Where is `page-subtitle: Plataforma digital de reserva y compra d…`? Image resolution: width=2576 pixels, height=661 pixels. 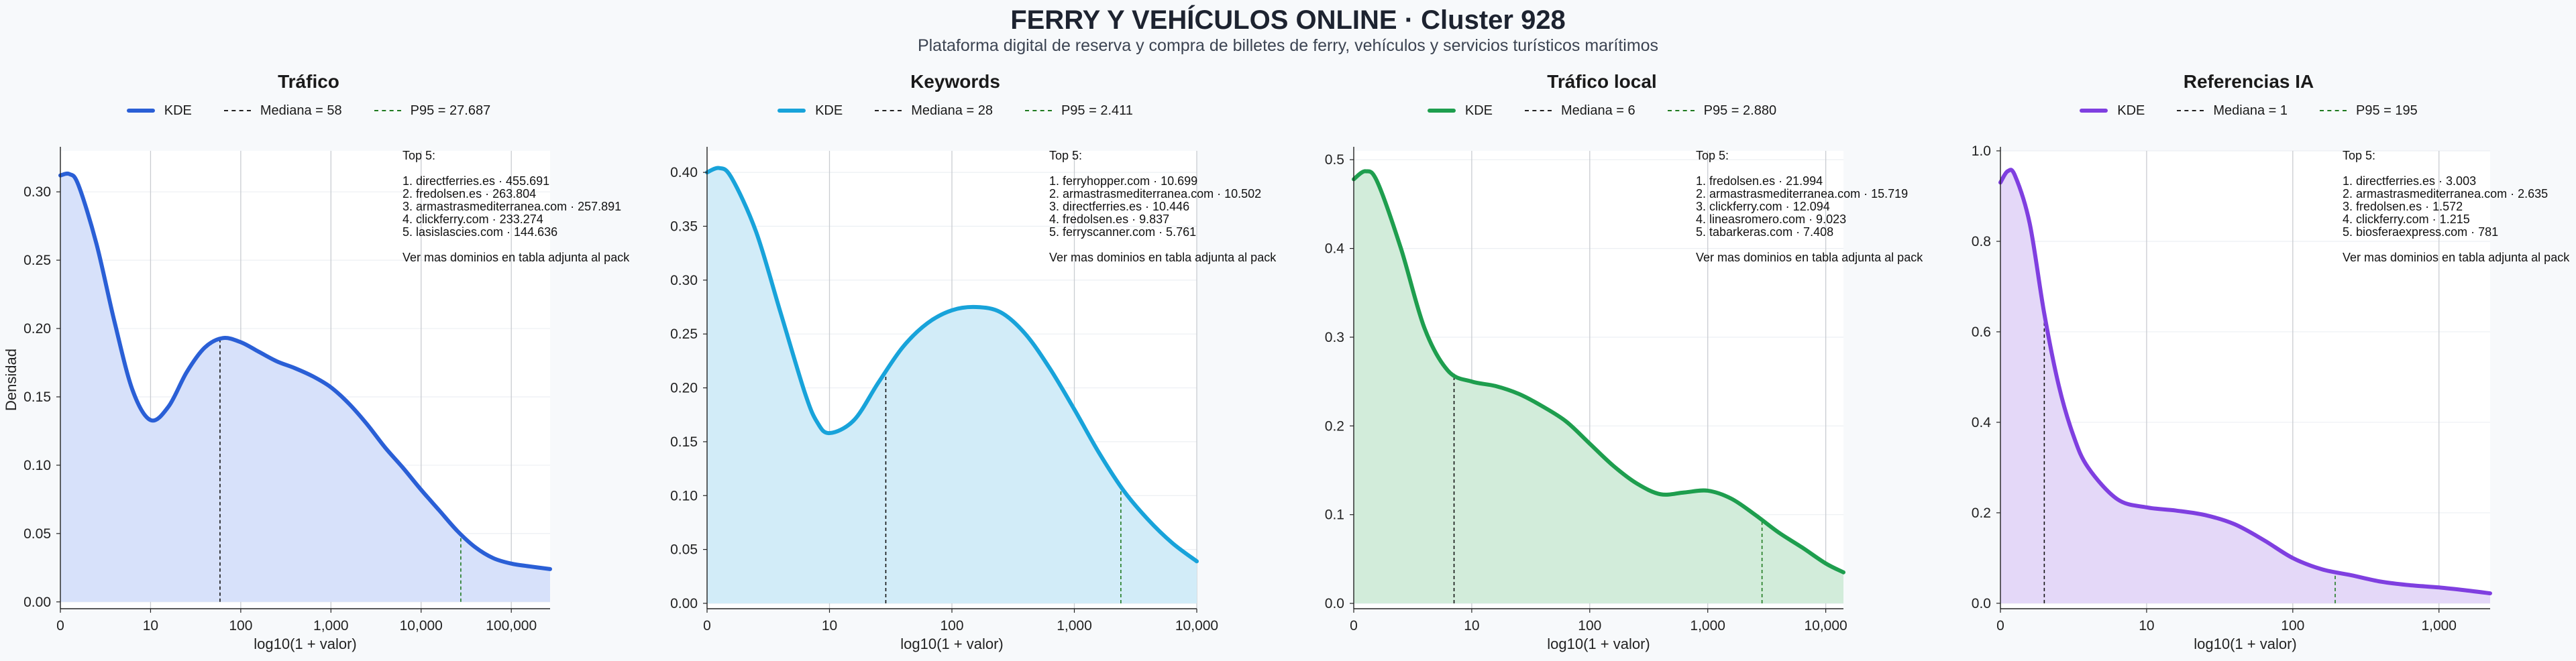
page-subtitle: Plataforma digital de reserva y compra d… is located at coordinates (1288, 45).